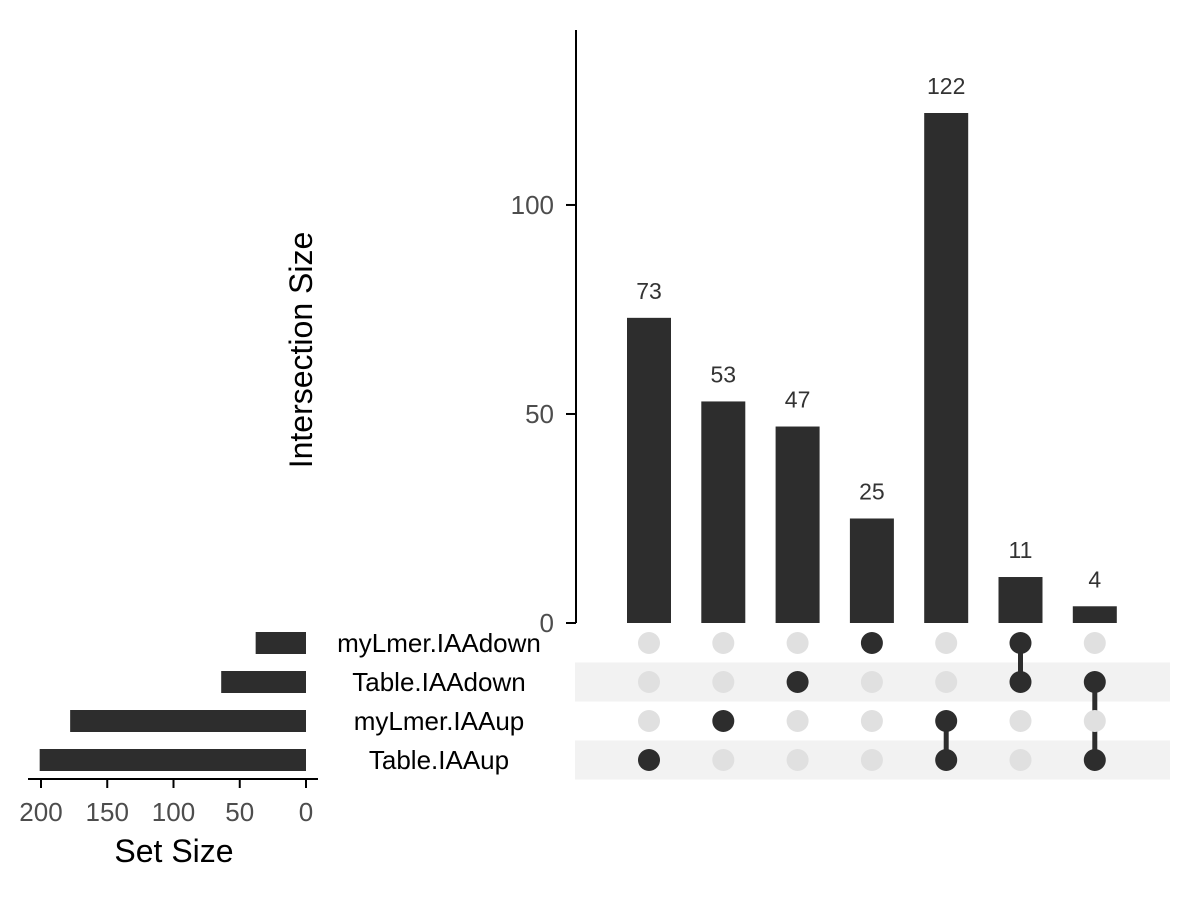 The height and width of the screenshot is (900, 1200). What do you see at coordinates (1094, 579) in the screenshot?
I see `intersection-bar-label: 4` at bounding box center [1094, 579].